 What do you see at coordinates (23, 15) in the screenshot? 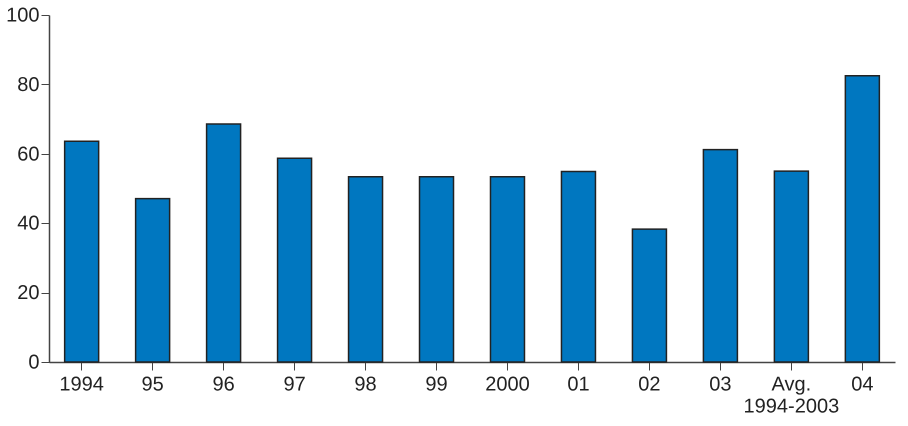
I see `y-tick-label: 100` at bounding box center [23, 15].